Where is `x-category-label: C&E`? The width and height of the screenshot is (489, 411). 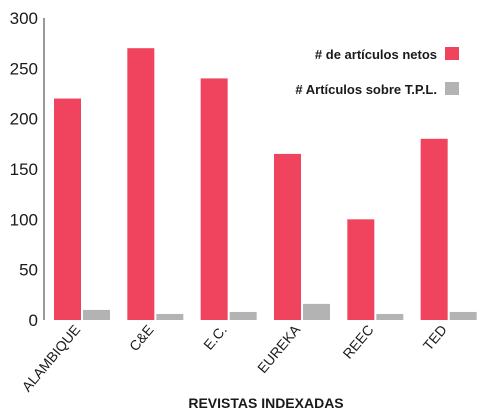 x-category-label: C&E is located at coordinates (141, 338).